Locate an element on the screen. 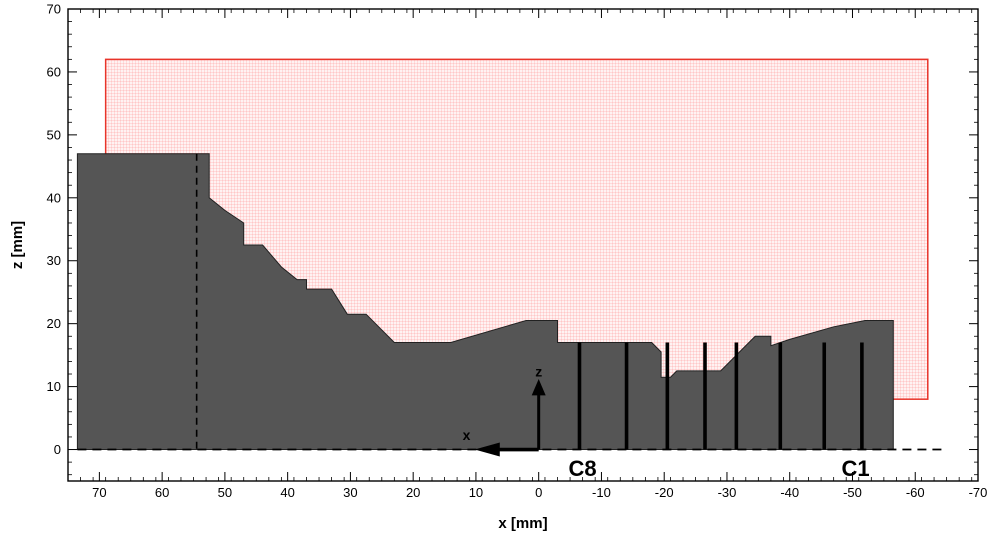  x-tick-label: -10 is located at coordinates (601, 492).